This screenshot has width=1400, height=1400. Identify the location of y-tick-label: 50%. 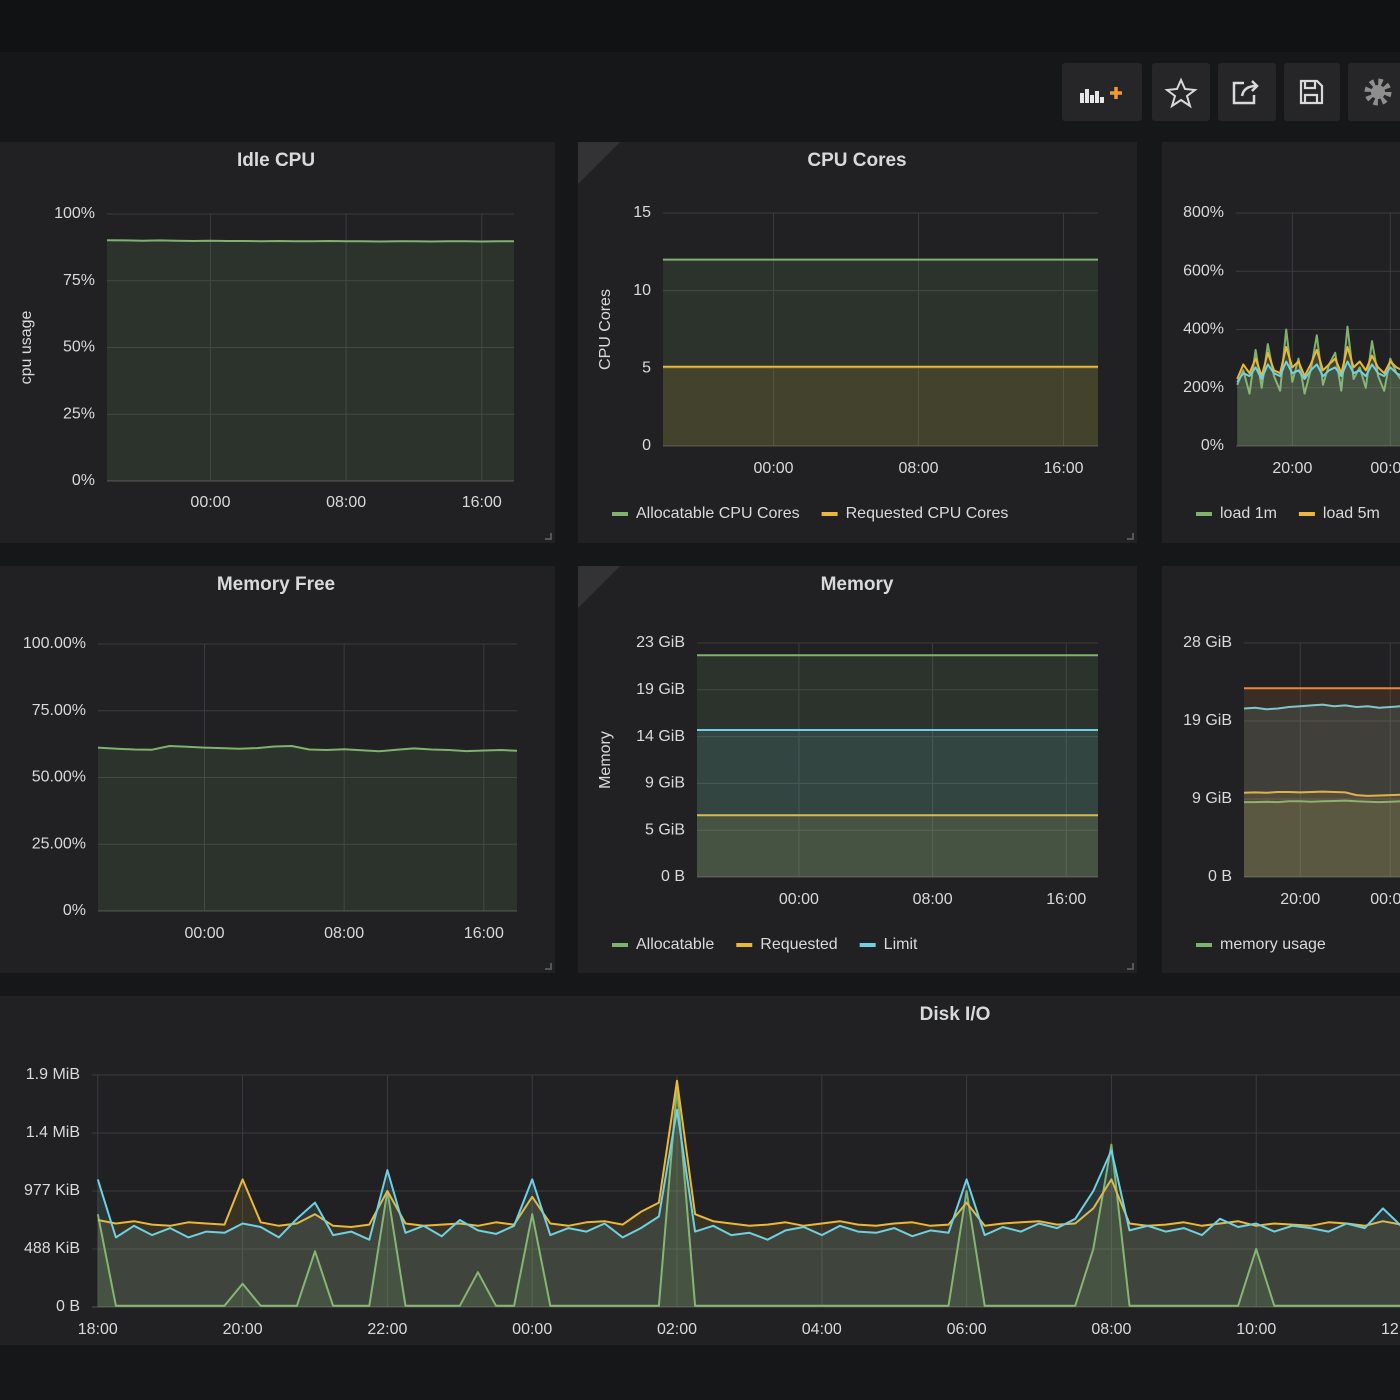
(79, 347).